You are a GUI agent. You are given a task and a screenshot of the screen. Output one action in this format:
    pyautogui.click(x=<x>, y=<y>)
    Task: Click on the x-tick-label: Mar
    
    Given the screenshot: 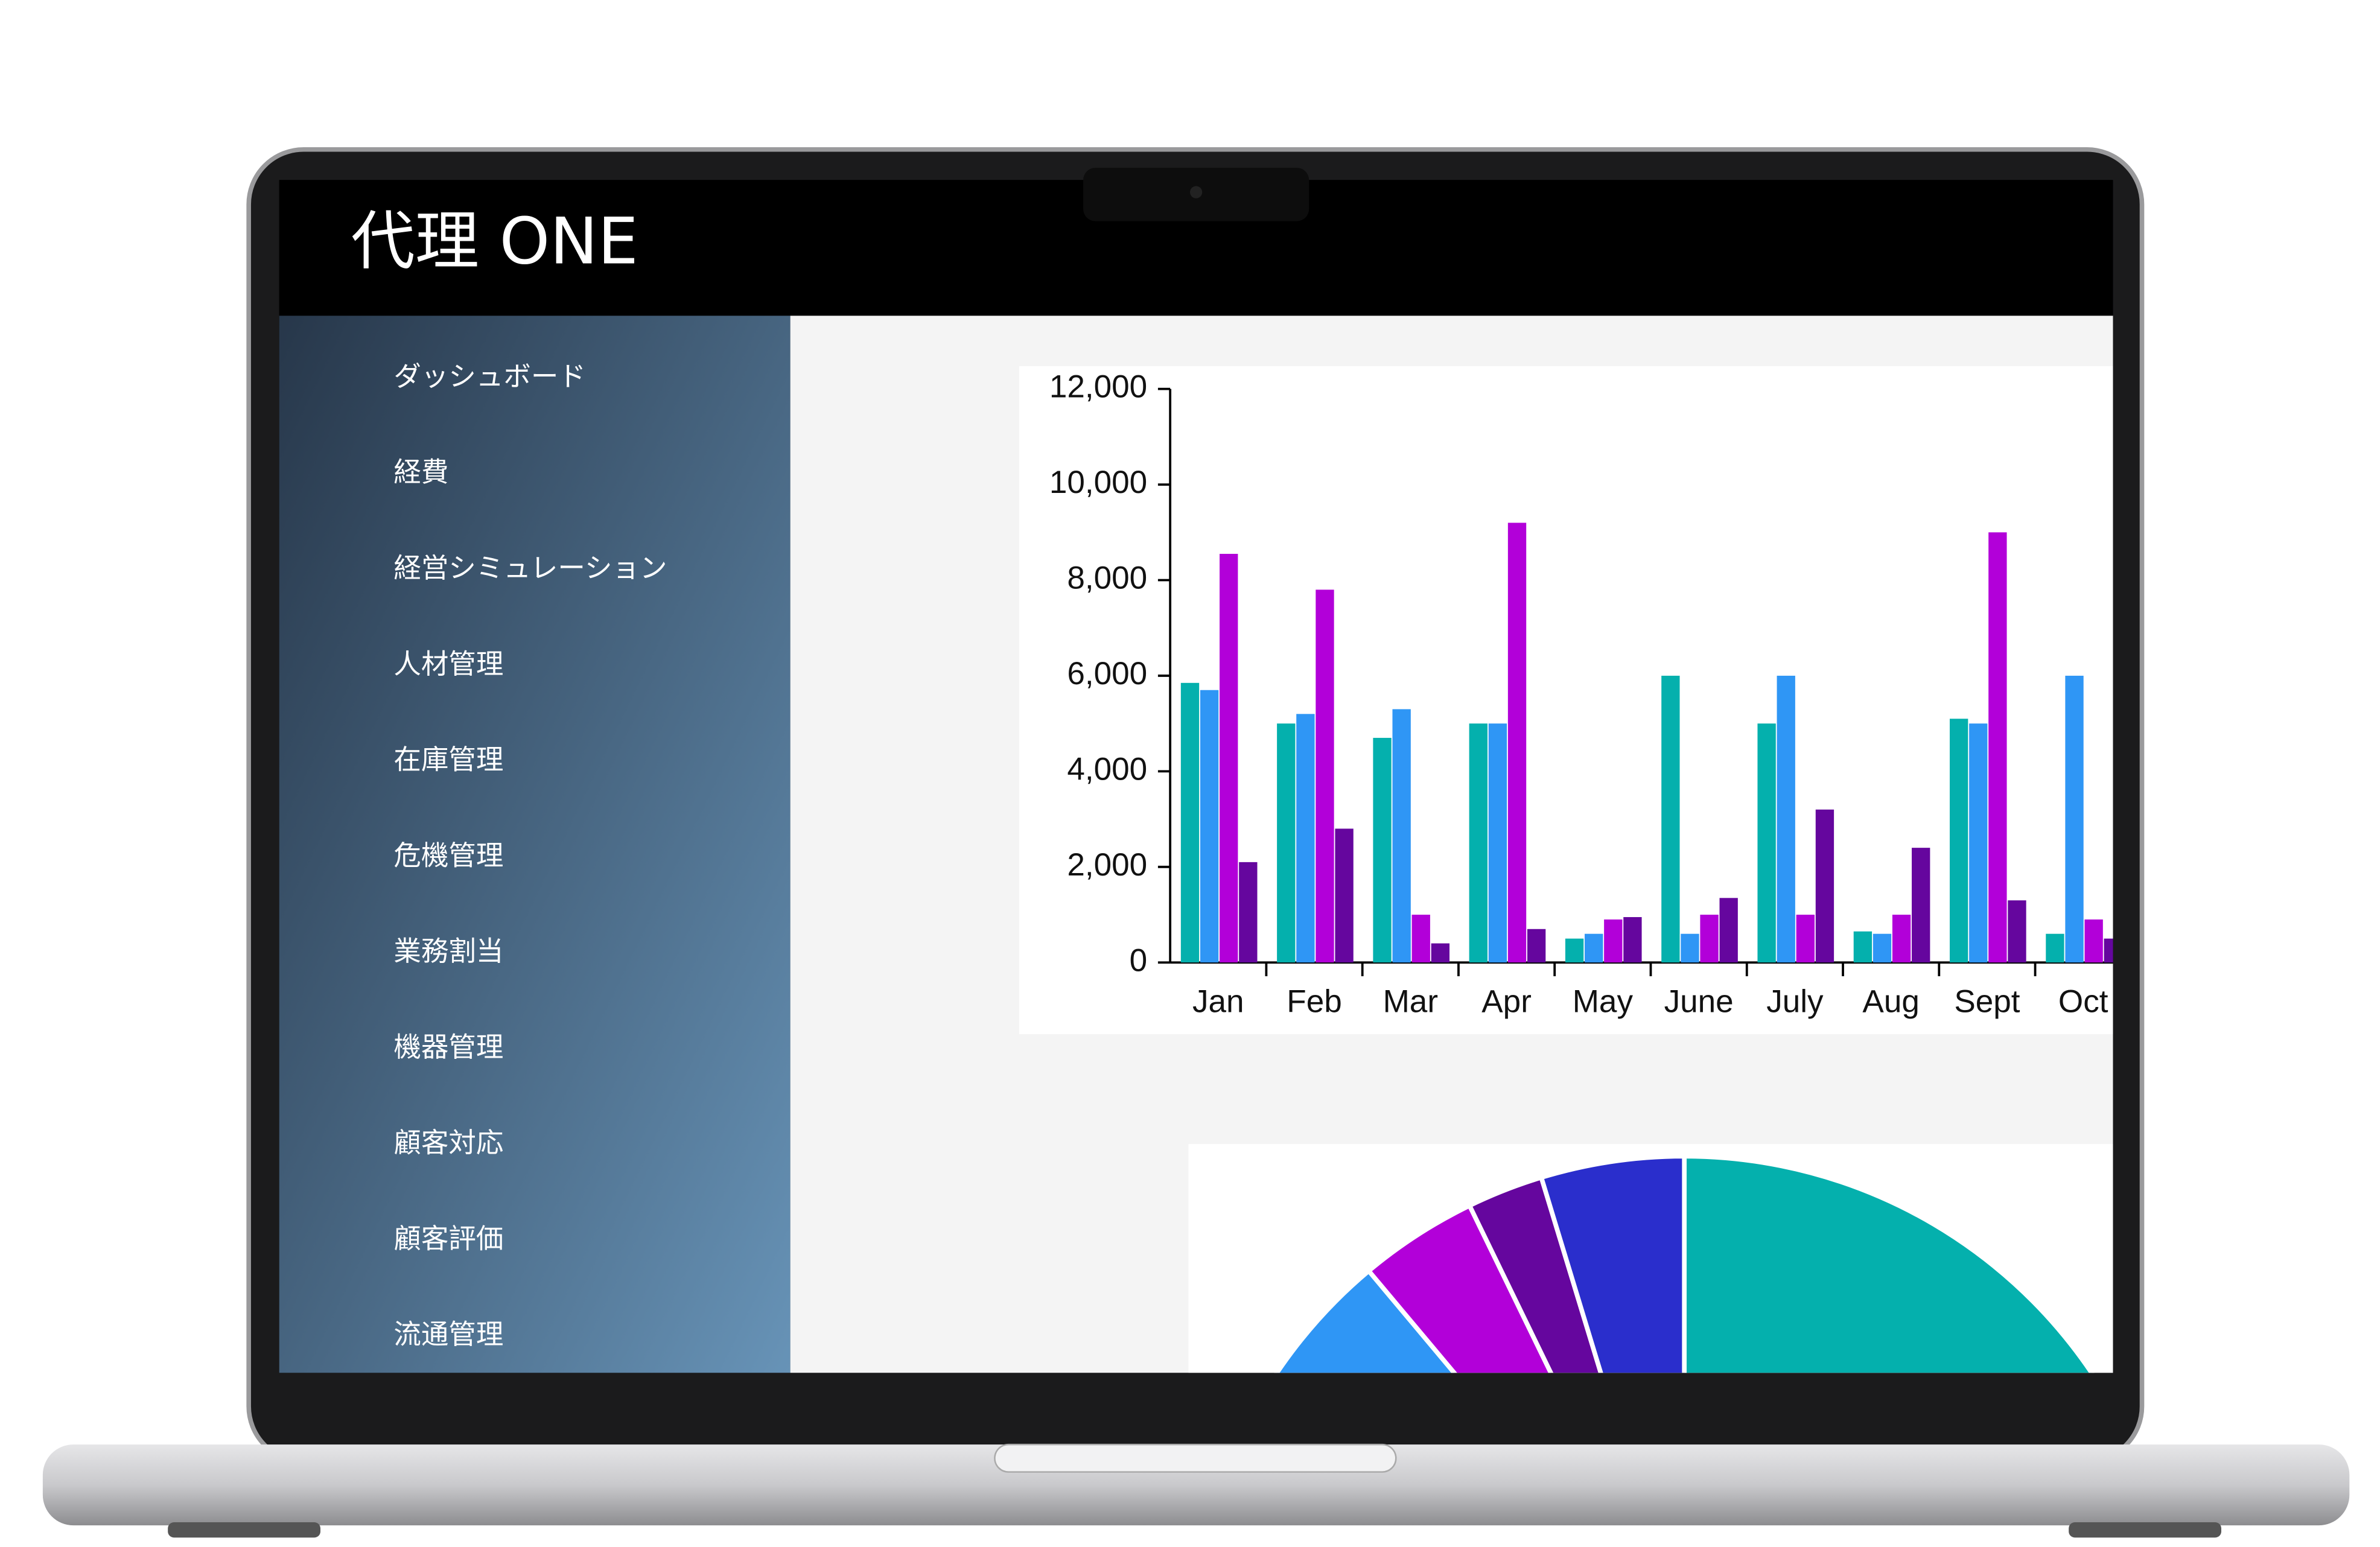 What is the action you would take?
    pyautogui.click(x=1410, y=1002)
    